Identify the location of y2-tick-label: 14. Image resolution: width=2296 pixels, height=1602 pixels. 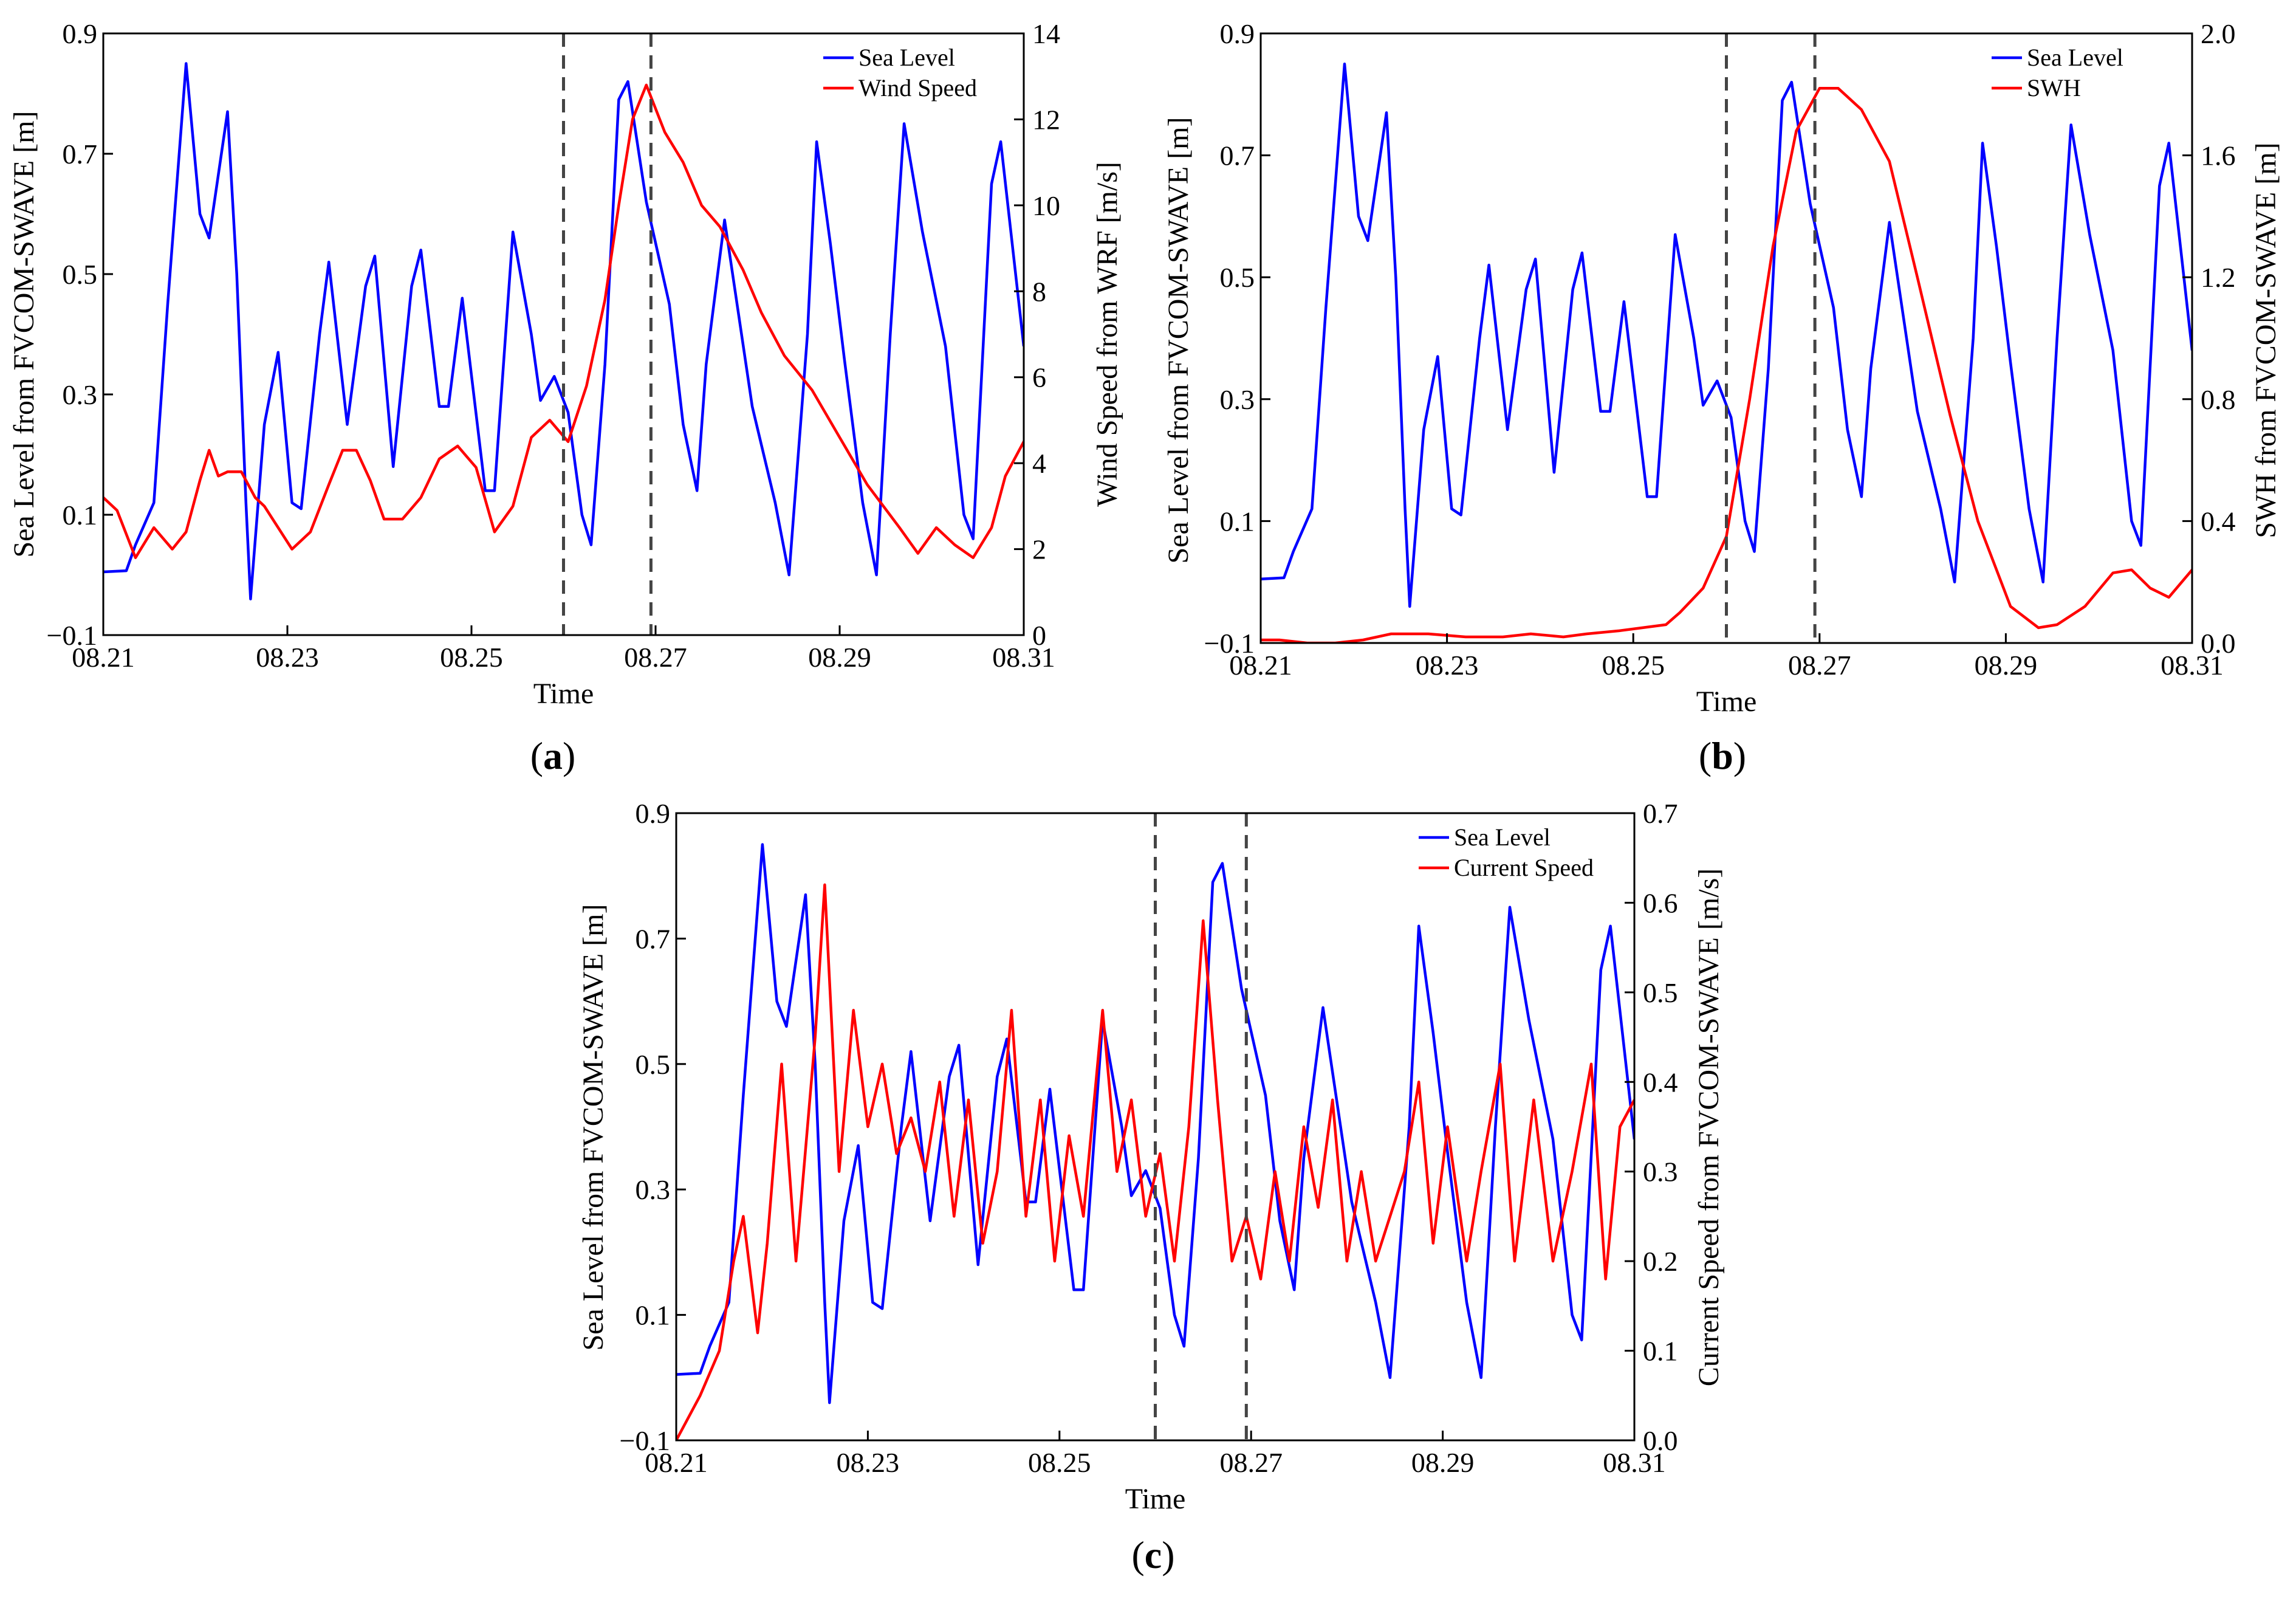
(1046, 33).